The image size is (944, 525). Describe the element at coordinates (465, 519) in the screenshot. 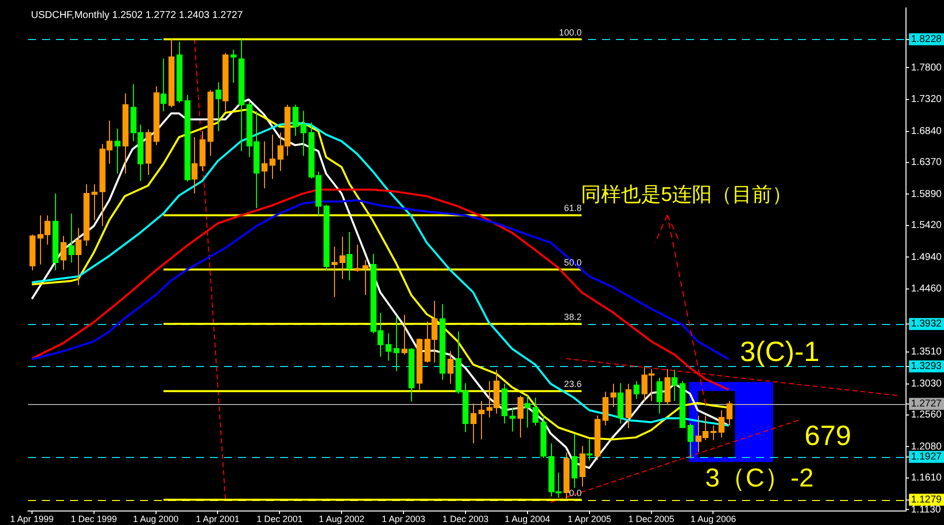

I see `x-tick-label: 1 Dec 2003` at that location.